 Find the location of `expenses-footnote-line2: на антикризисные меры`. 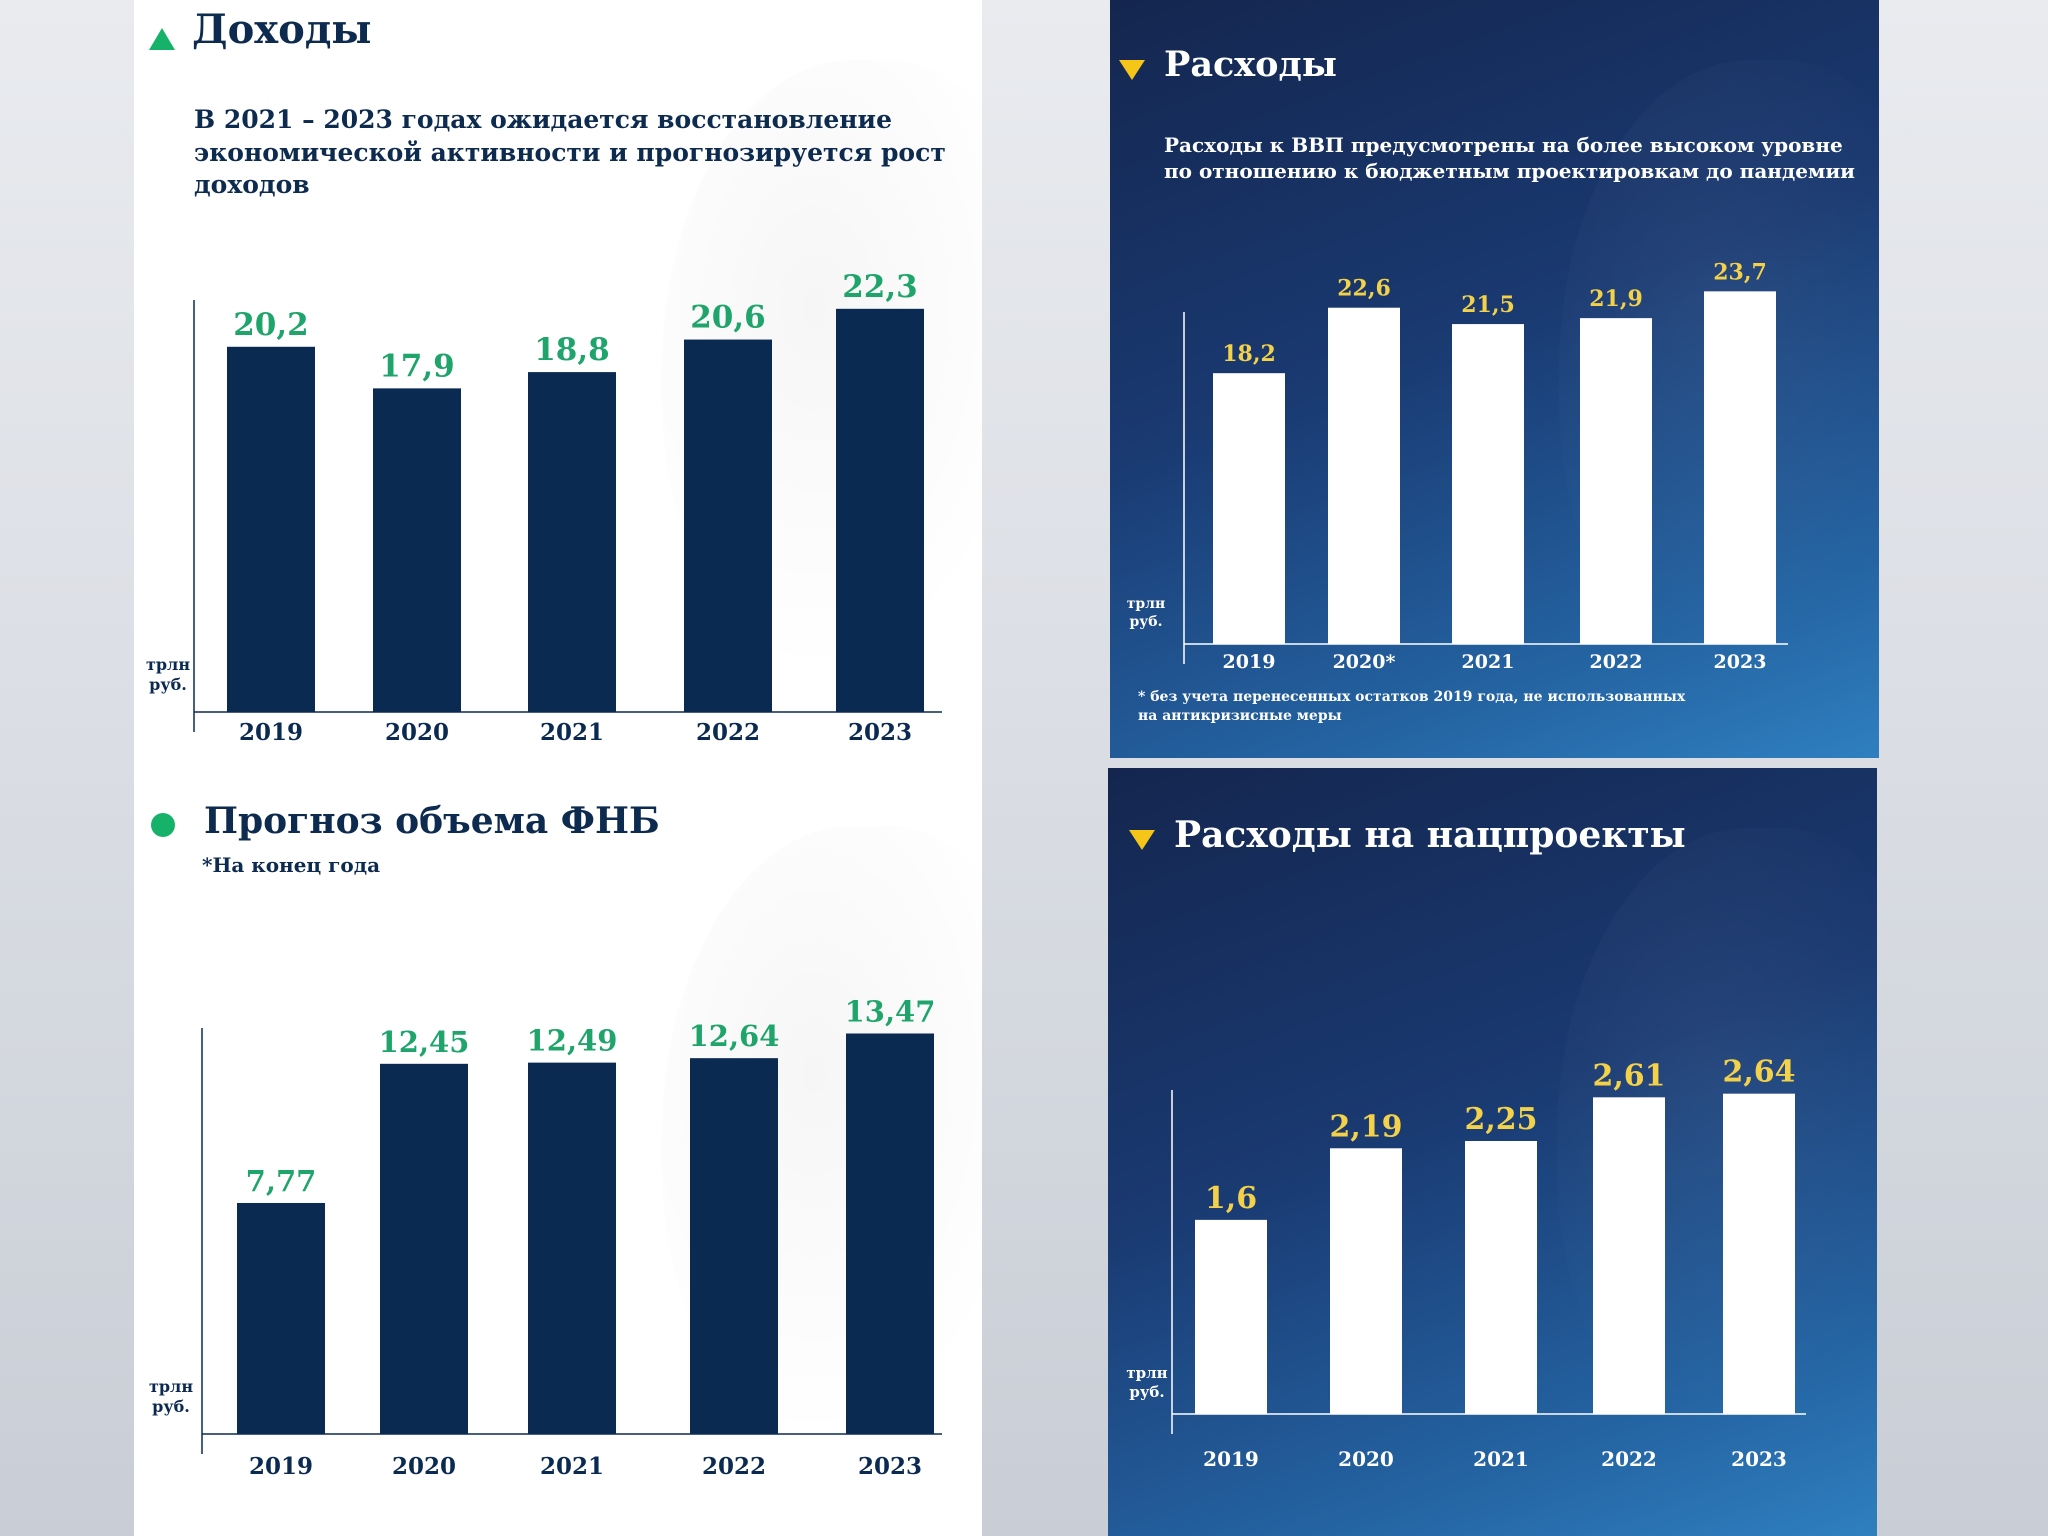

expenses-footnote-line2: на антикризисные меры is located at coordinates (1240, 715).